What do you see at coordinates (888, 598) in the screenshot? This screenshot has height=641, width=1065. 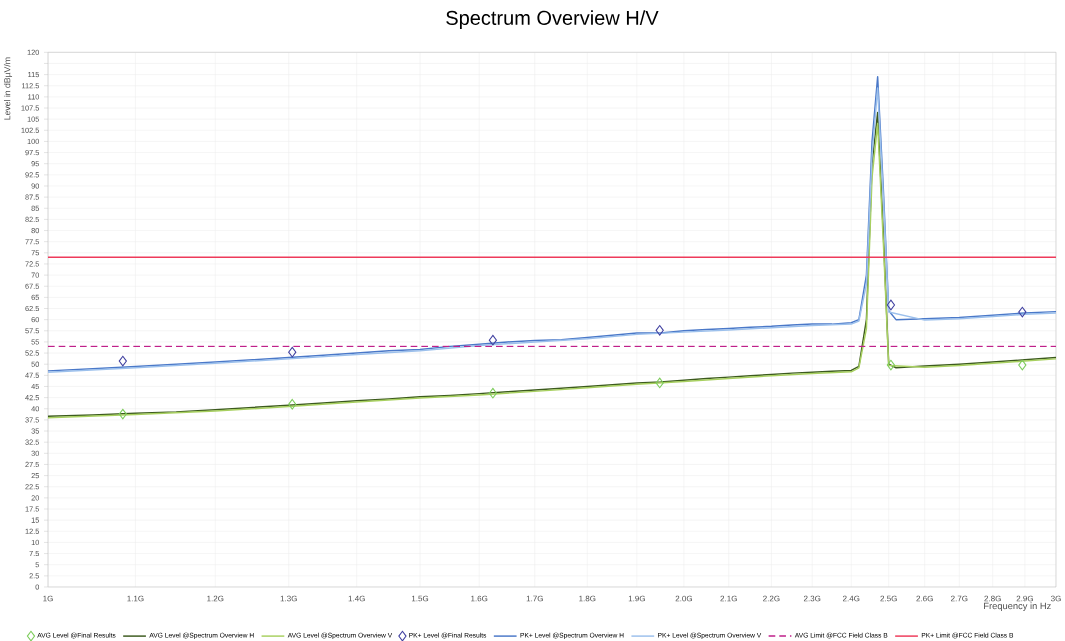 I see `x-tick-label: 2.5G` at bounding box center [888, 598].